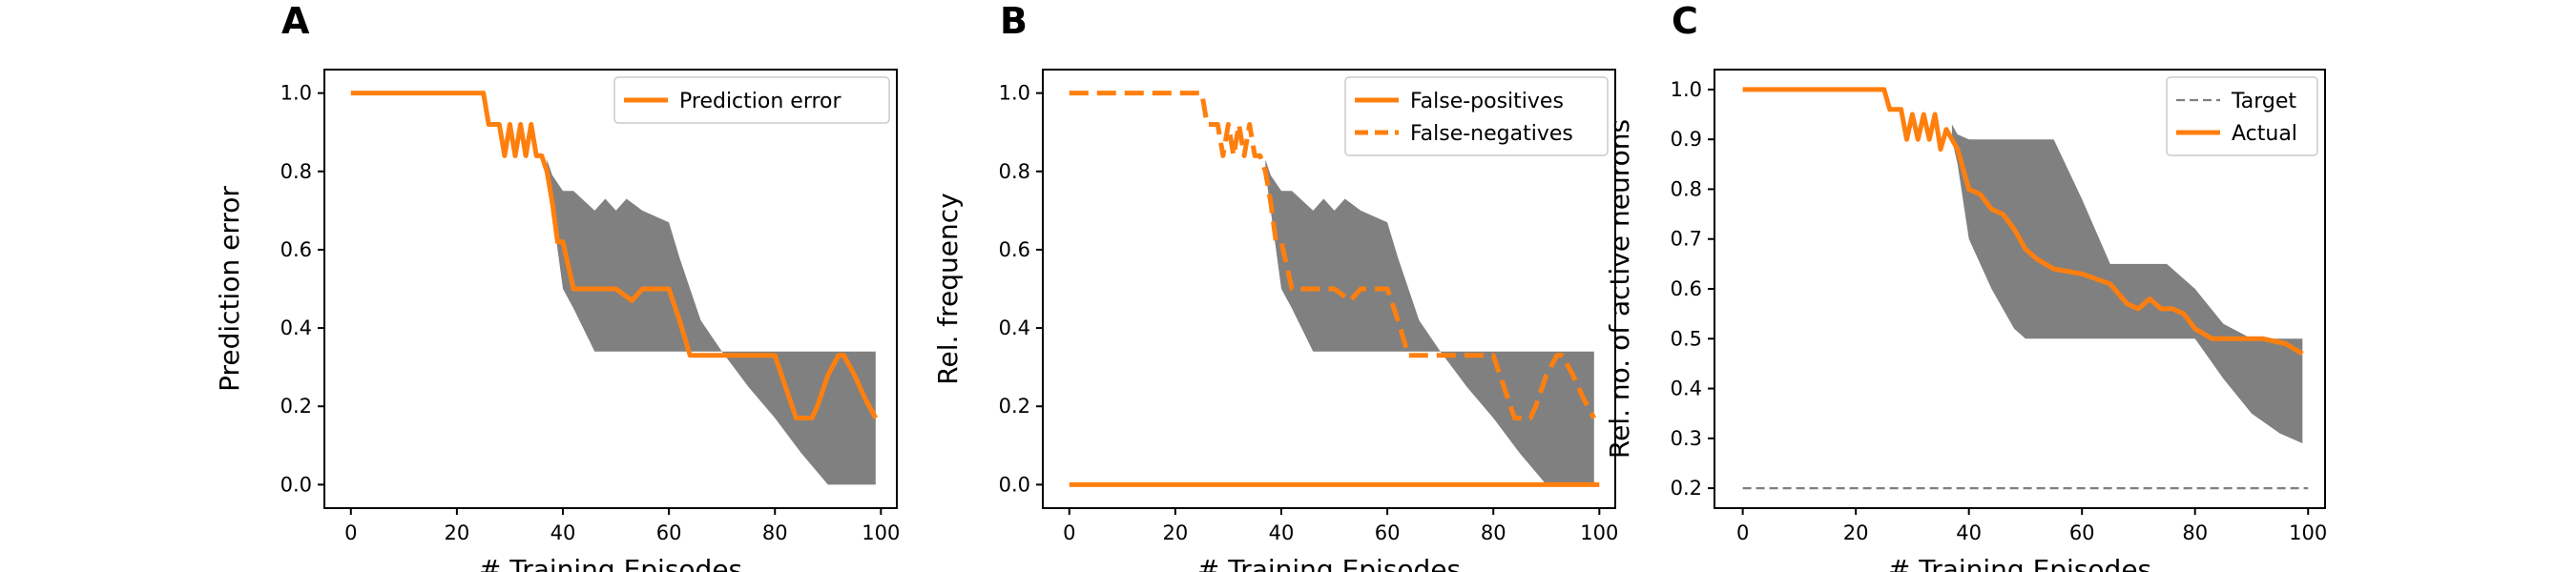 The image size is (2576, 572). Describe the element at coordinates (1685, 21) in the screenshot. I see `panel-letter: C` at that location.